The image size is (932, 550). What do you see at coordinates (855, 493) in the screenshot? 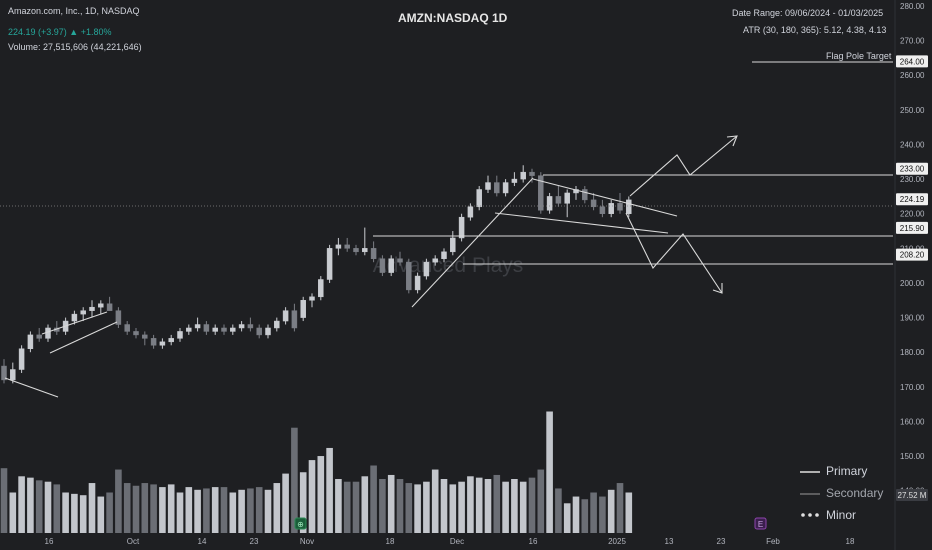
I see `legend-secondary: Secondary` at bounding box center [855, 493].